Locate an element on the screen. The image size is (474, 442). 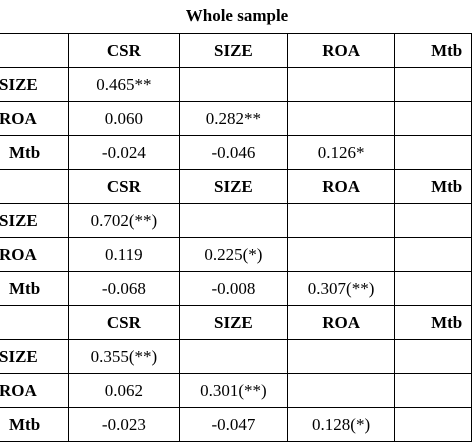
table-row: Mtb -0.023 -0.047 0.128(*) is located at coordinates (236, 424).